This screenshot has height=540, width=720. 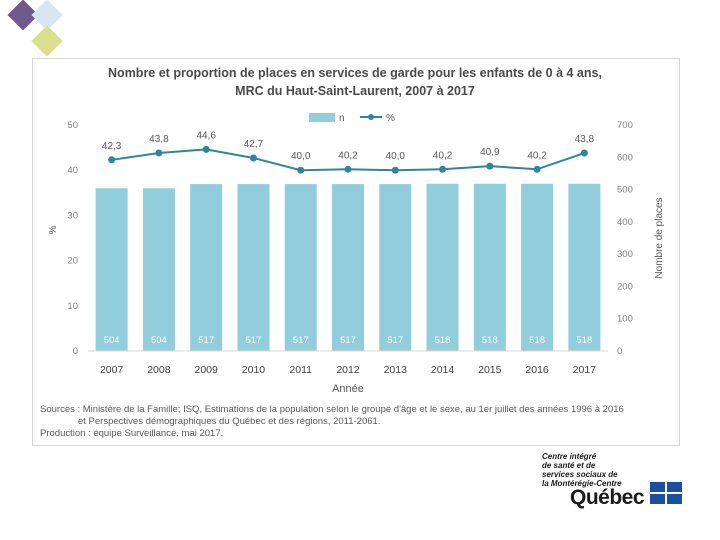 I want to click on bar-2011, so click(x=300, y=267).